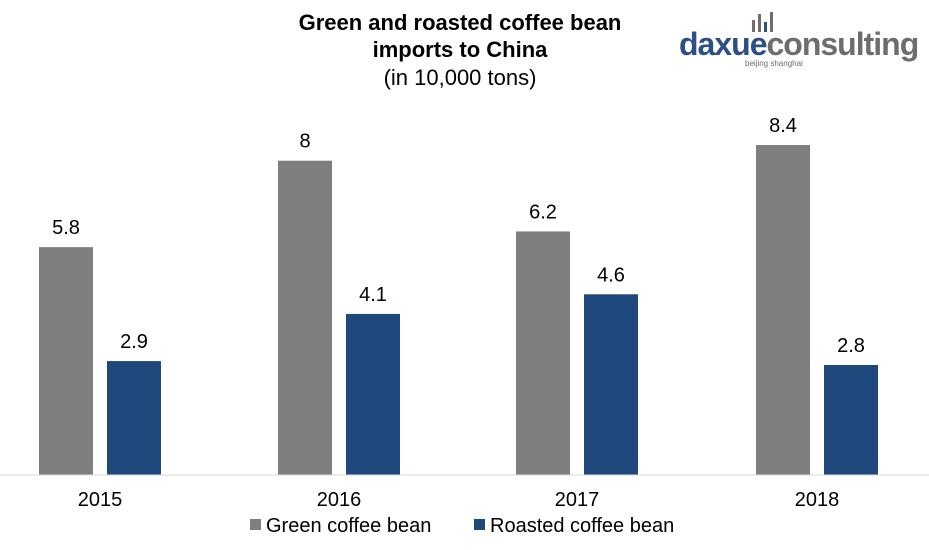 This screenshot has height=550, width=929. I want to click on data-label-green-2016: 8, so click(304, 142).